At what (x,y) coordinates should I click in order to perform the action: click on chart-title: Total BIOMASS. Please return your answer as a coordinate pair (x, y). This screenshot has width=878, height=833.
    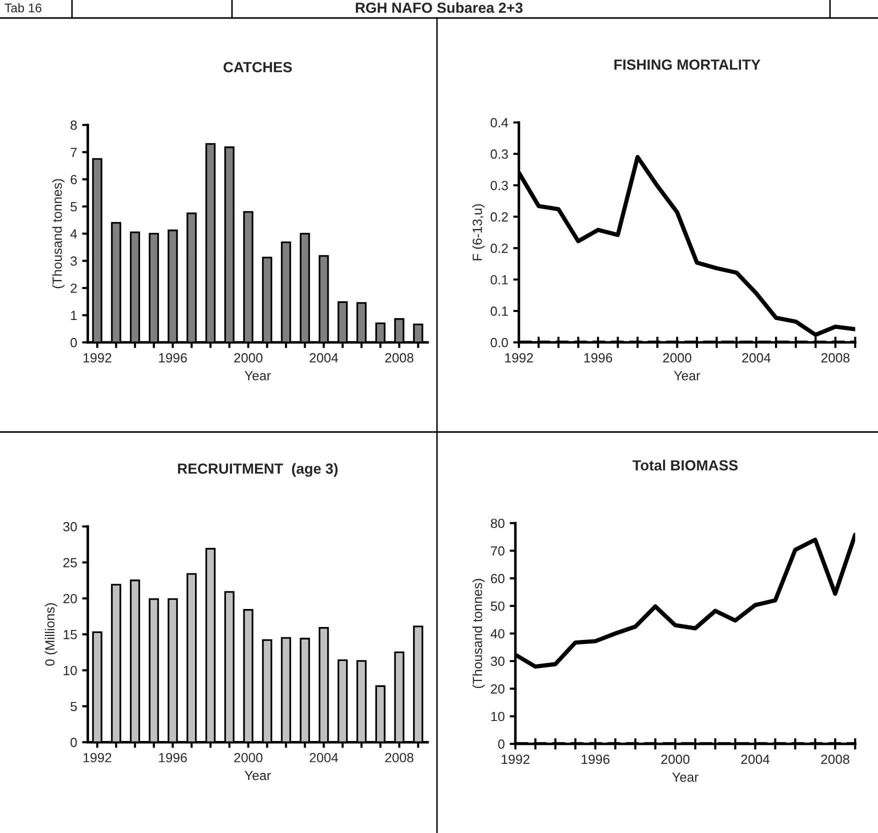
    Looking at the image, I should click on (685, 465).